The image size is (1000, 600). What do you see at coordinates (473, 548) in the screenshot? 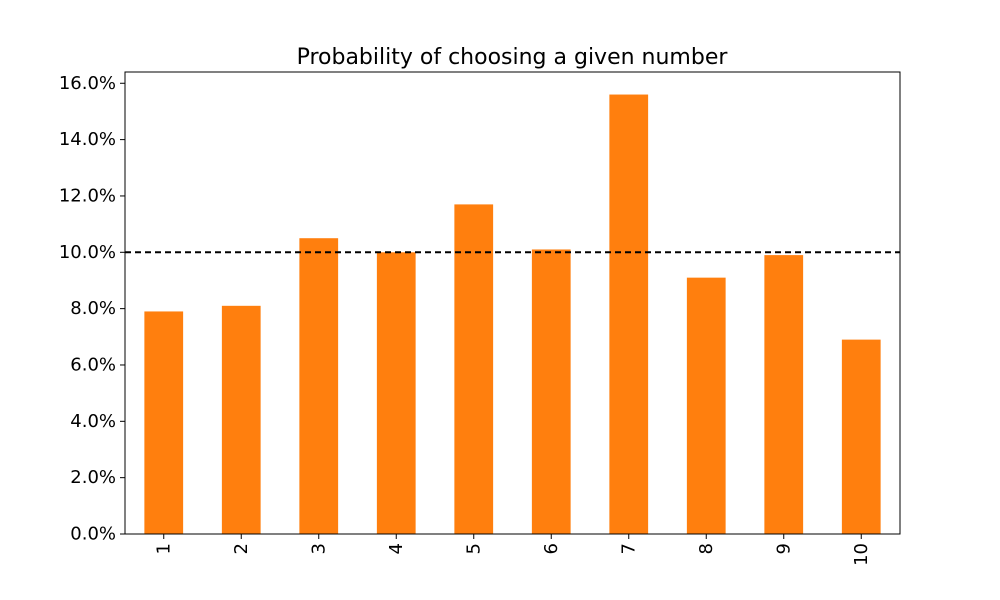
I see `x-tick-label: 5` at bounding box center [473, 548].